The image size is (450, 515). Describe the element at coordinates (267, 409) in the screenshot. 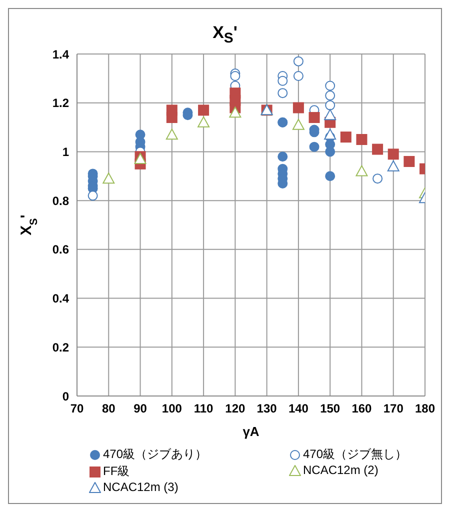

I see `x-tick-label: 130` at that location.